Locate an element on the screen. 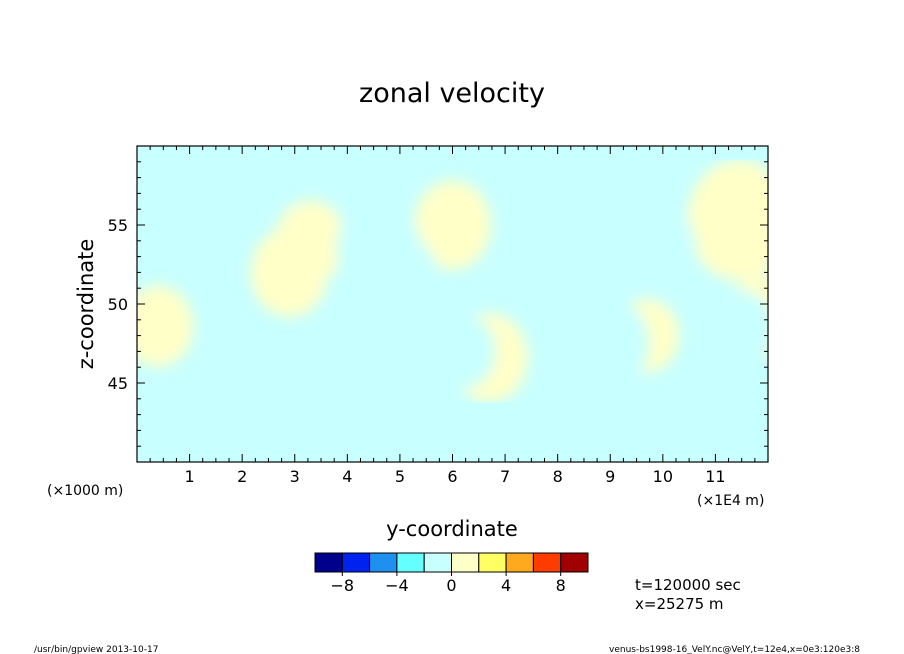  colorbar-tick-label: 4 is located at coordinates (506, 585).